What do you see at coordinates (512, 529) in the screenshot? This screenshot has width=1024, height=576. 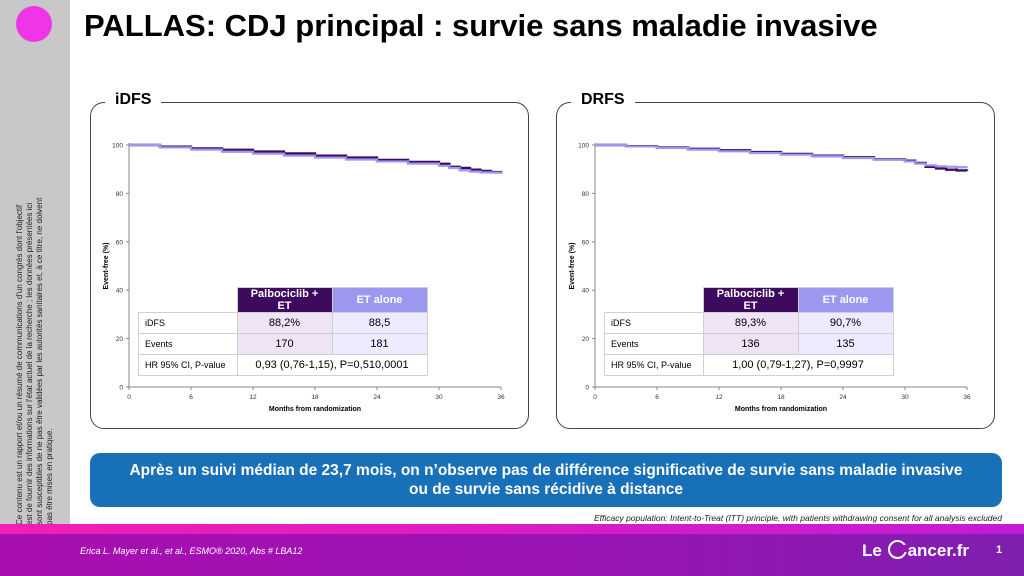 I see `footer-band` at bounding box center [512, 529].